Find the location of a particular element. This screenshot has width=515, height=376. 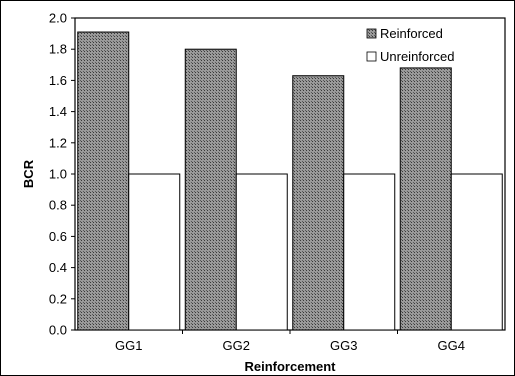

y-axis: 0.0 0.2 0.4 0.6 0.8 1.0 1.2 1.4 1.6 1.8 2.0 is located at coordinates (62, 174).